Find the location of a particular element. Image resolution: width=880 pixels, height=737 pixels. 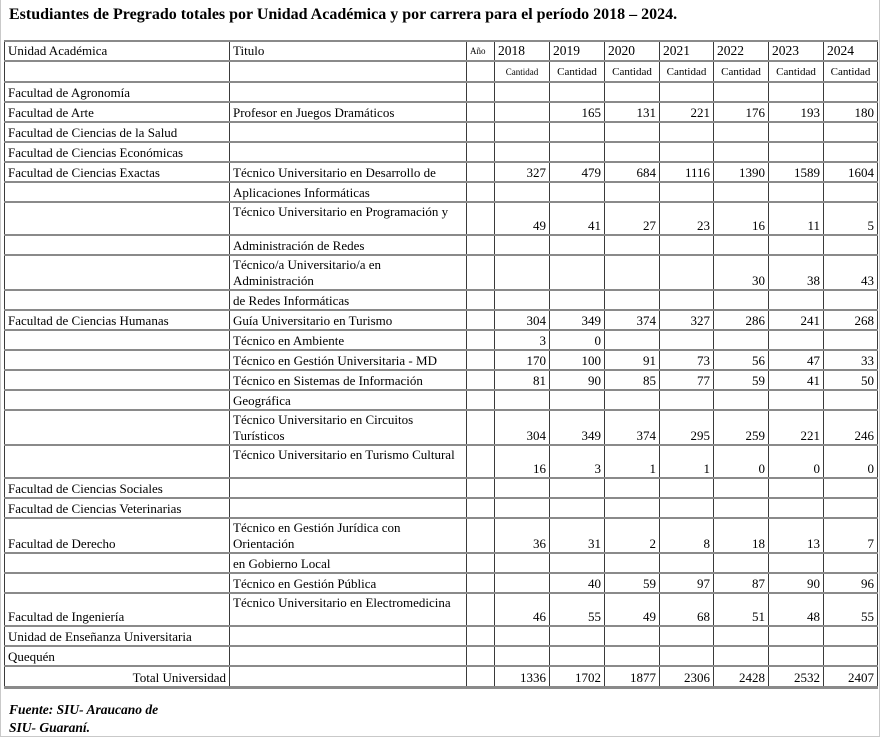

value-cell-2021: 1 is located at coordinates (686, 461).